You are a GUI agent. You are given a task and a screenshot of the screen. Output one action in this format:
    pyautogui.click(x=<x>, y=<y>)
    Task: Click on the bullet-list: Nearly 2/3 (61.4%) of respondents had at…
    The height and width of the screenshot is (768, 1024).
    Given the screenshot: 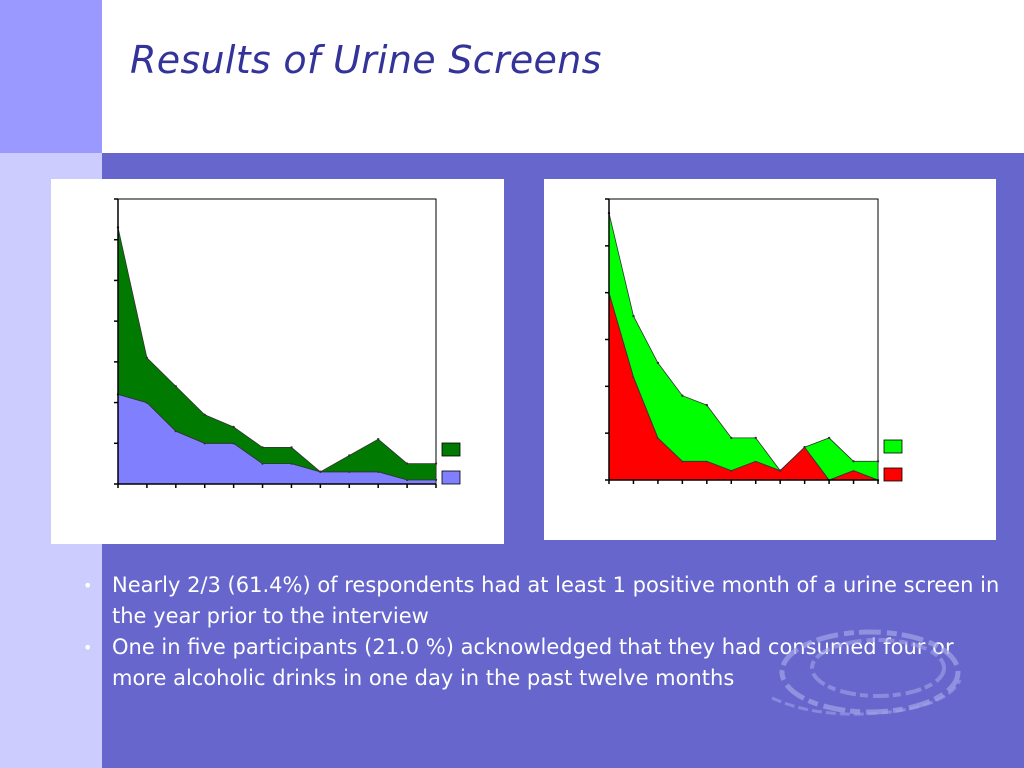 What is the action you would take?
    pyautogui.click(x=540, y=632)
    